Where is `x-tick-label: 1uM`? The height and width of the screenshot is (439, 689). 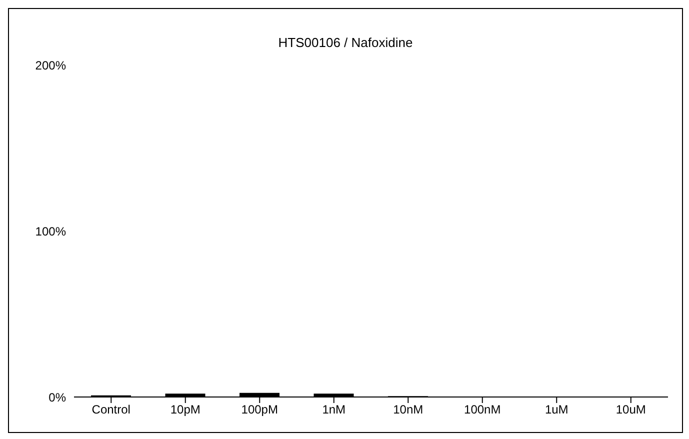 x-tick-label: 1uM is located at coordinates (556, 409).